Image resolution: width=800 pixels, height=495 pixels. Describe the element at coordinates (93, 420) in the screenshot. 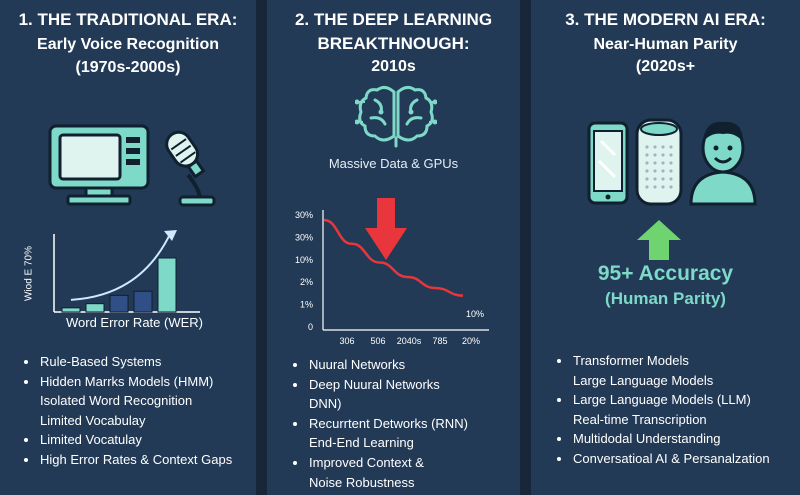

I see `list-item: Limited Vocabulay` at that location.